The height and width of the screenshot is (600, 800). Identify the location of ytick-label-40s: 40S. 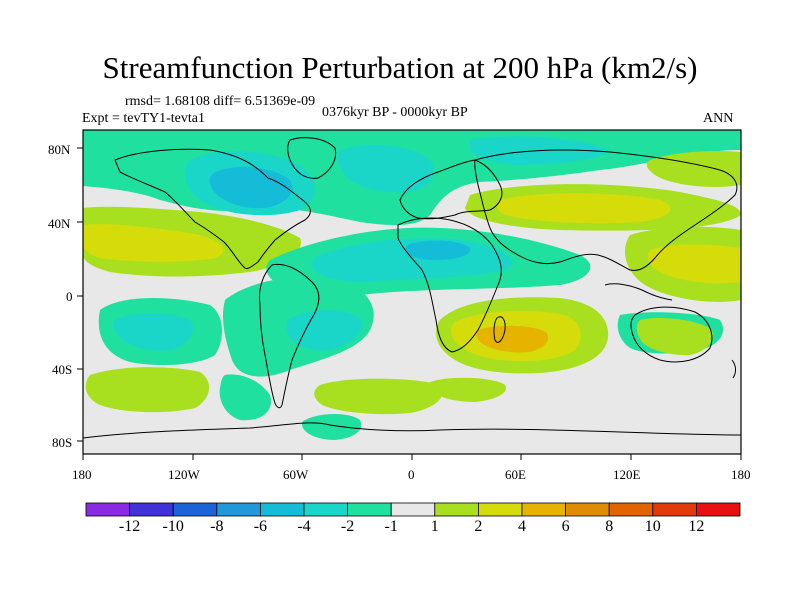
(62, 369).